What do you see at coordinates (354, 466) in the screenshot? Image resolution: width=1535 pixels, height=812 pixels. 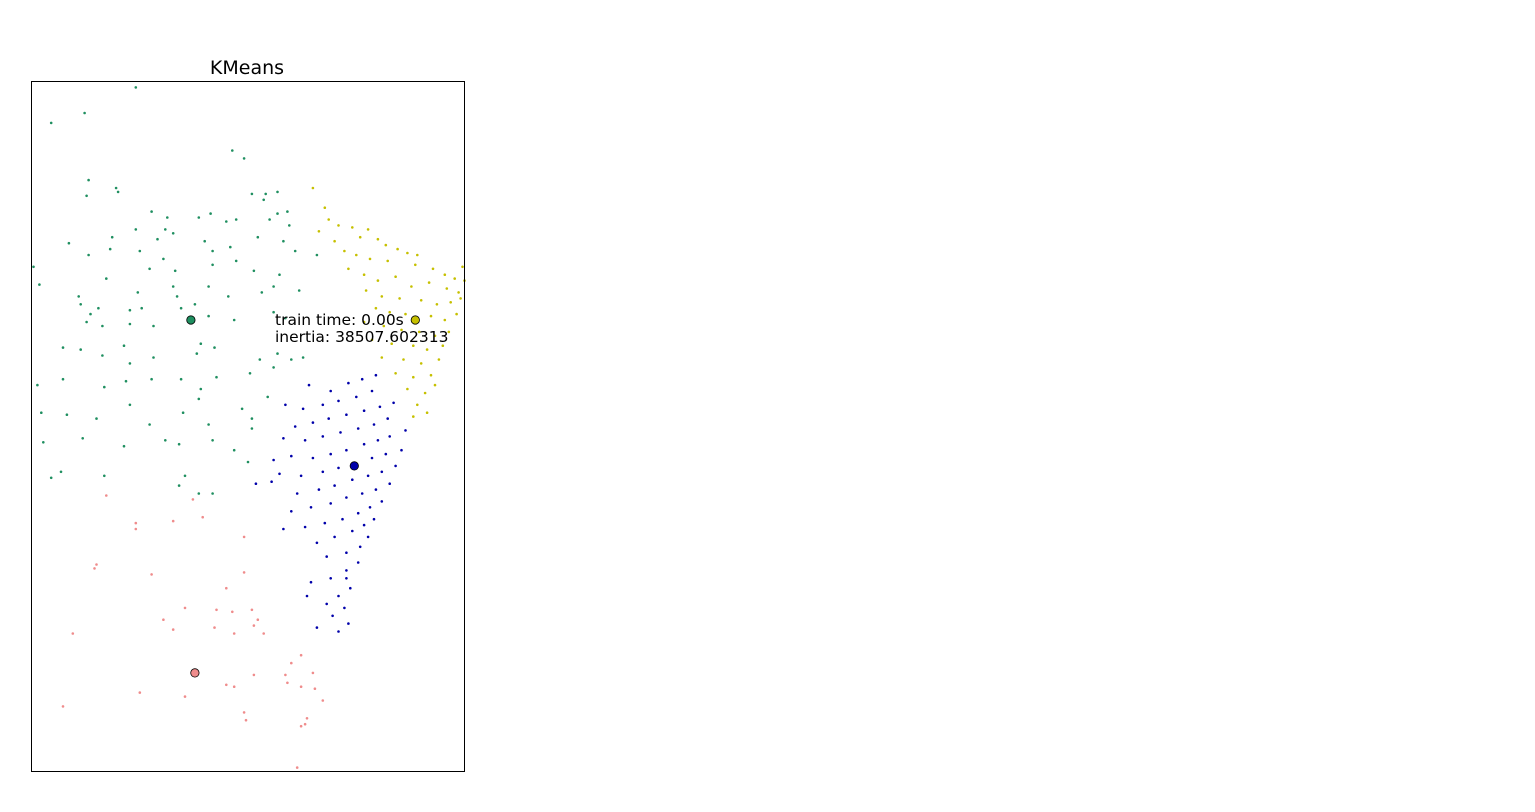 I see `cluster-2-centroid` at bounding box center [354, 466].